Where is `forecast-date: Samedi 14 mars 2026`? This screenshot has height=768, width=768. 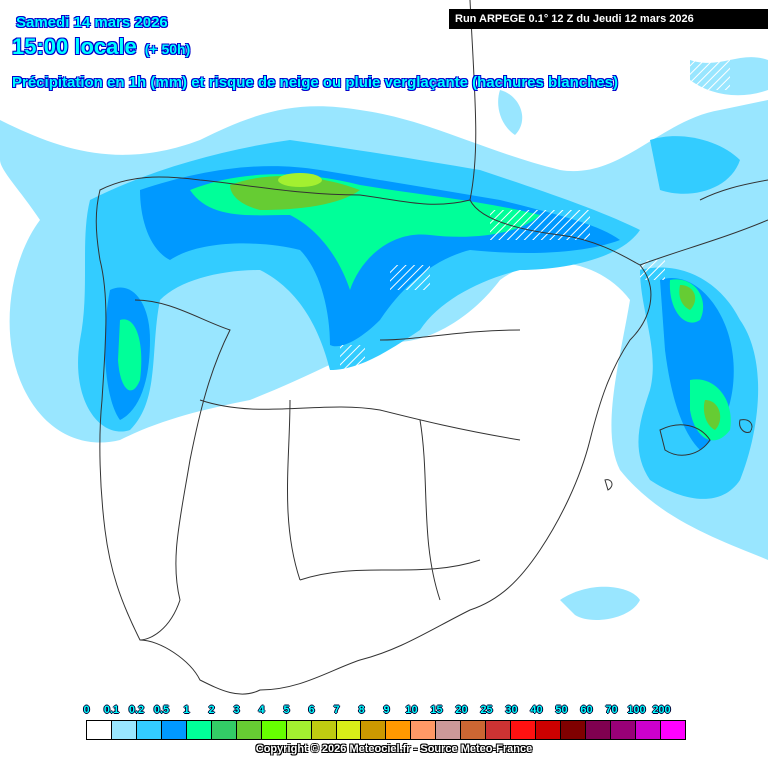 forecast-date: Samedi 14 mars 2026 is located at coordinates (92, 22).